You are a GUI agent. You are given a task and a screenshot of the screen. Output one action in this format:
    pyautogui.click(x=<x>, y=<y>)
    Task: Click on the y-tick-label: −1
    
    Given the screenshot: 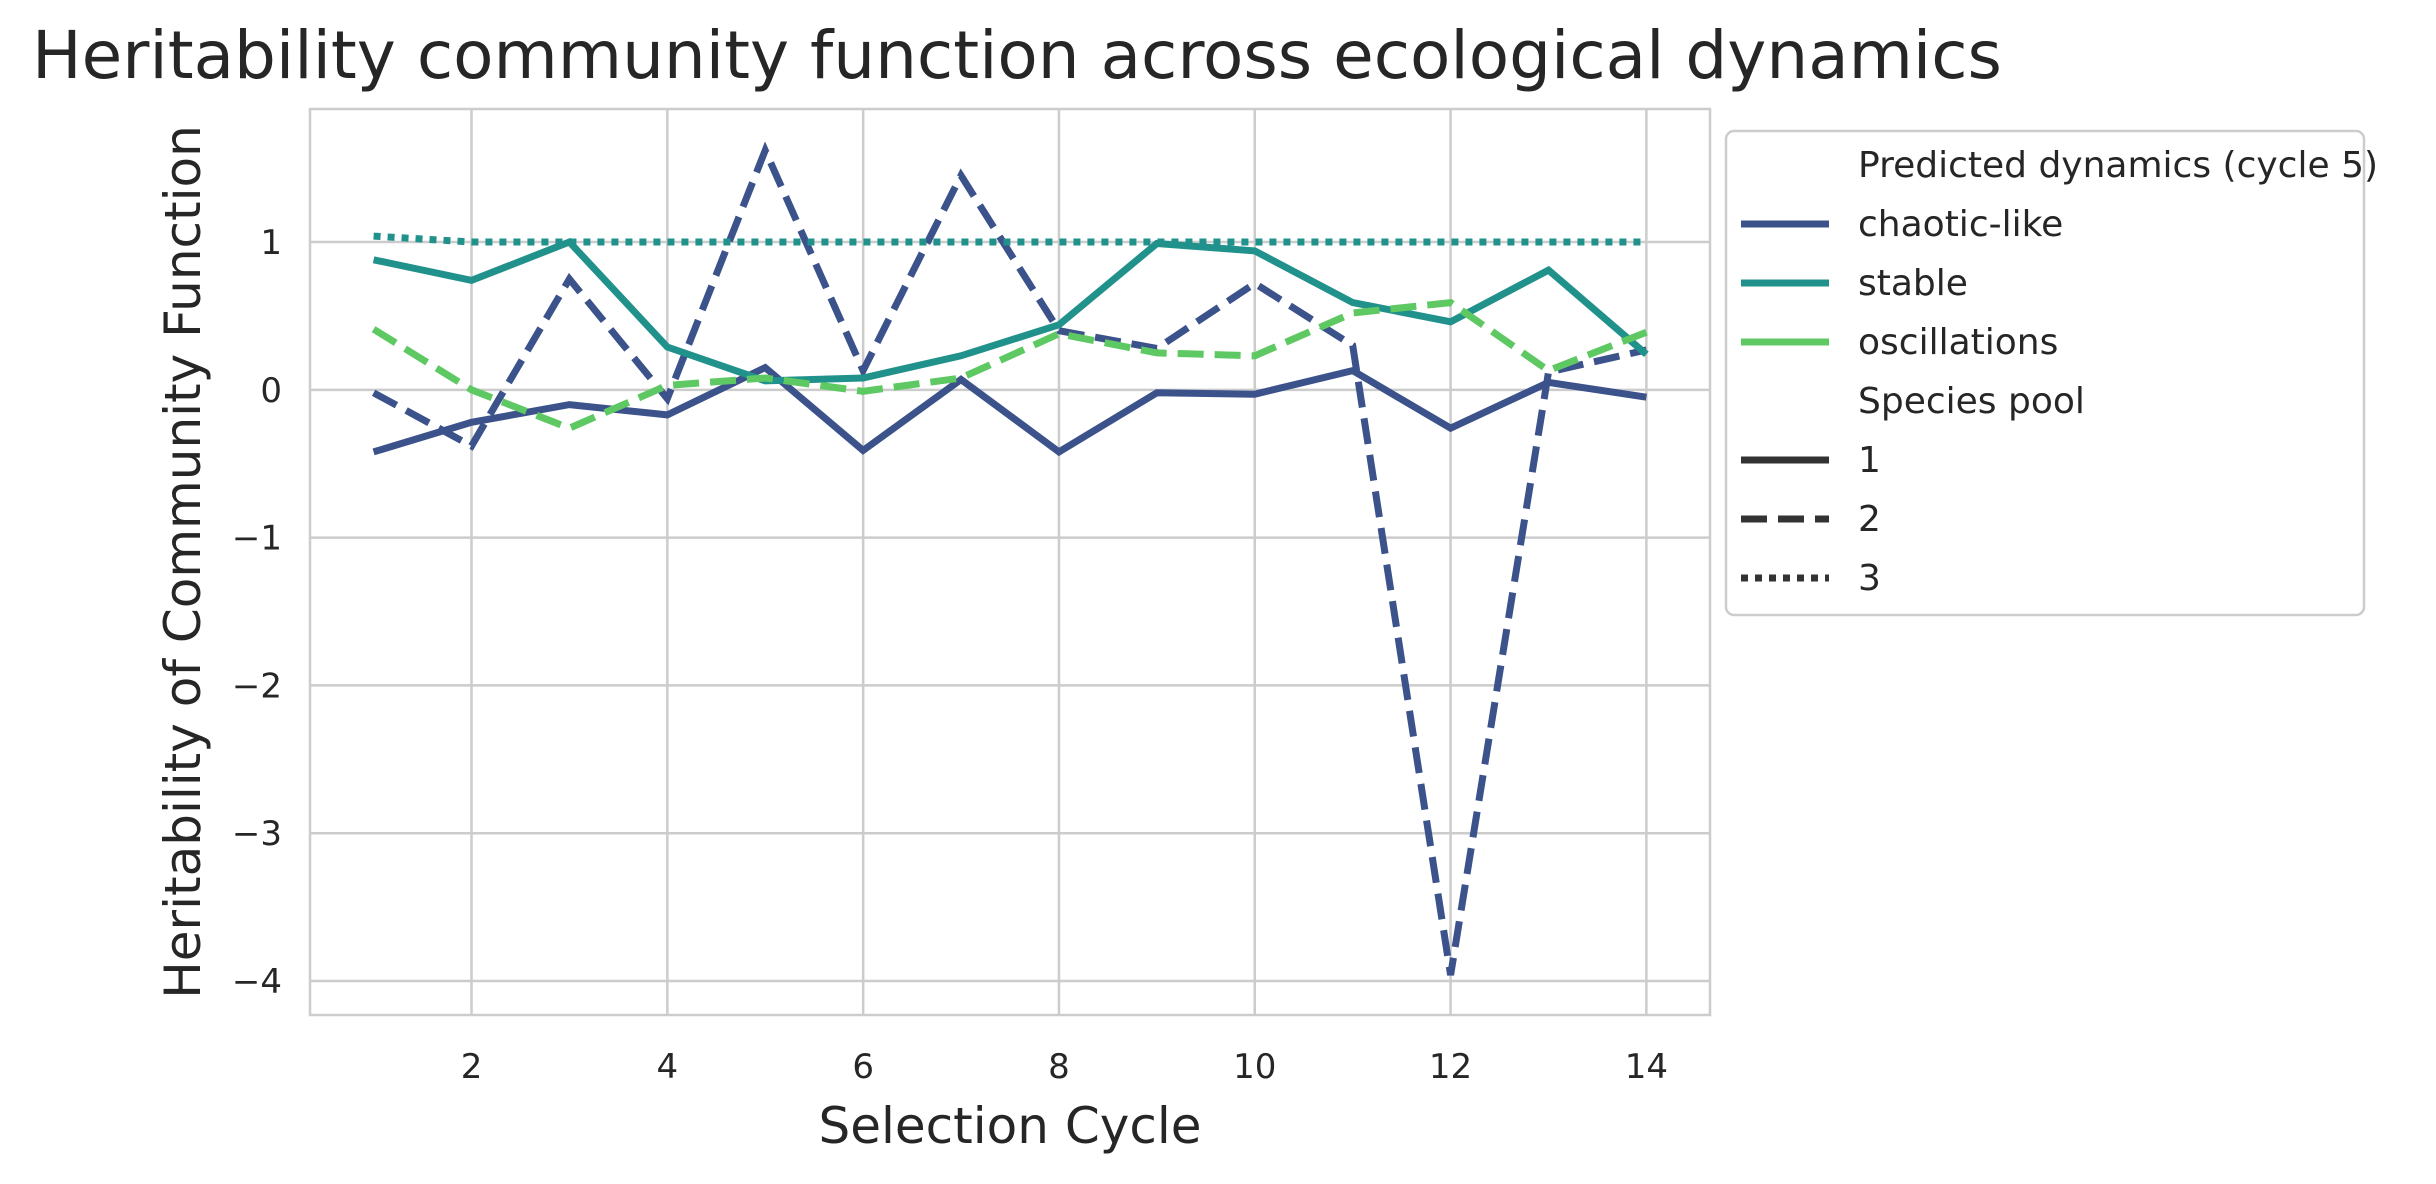 What is the action you would take?
    pyautogui.click(x=257, y=539)
    